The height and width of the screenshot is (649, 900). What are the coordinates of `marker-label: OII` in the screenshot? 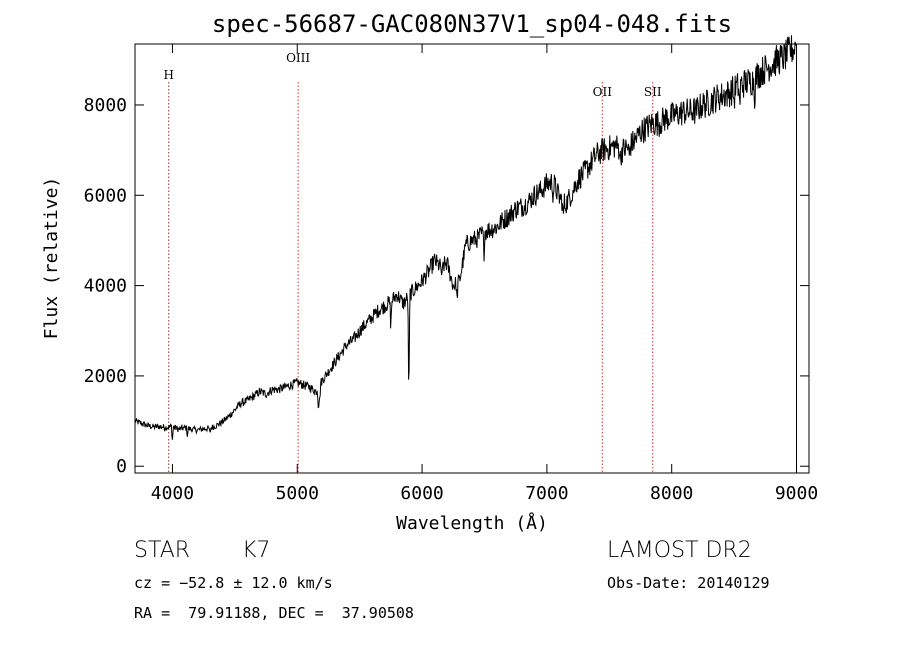 It's located at (603, 92).